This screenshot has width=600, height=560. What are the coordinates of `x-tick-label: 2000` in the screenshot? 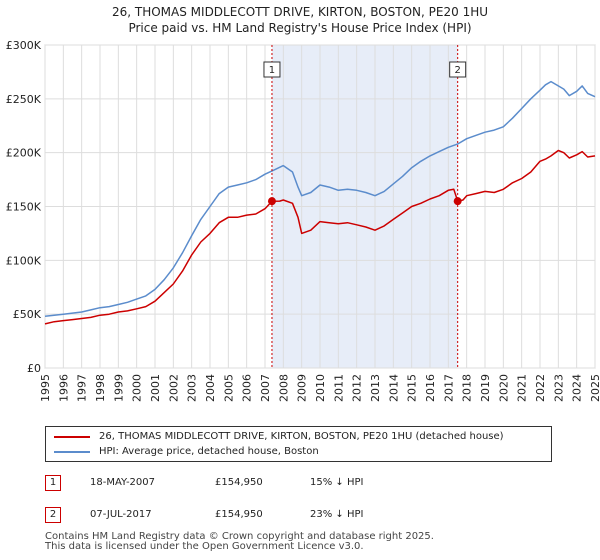 It's located at (137, 388).